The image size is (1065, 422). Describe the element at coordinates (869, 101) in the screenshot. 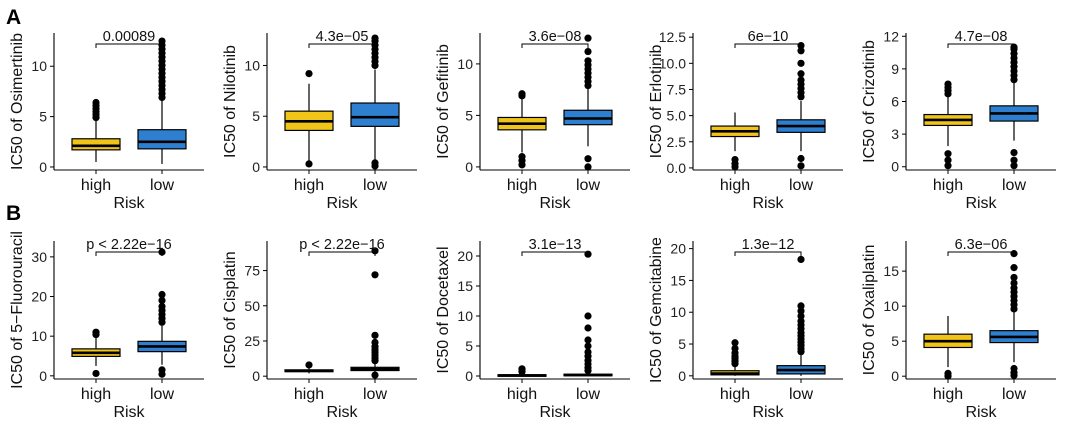

I see `y-axis-title: IC50 of Crizotinib` at that location.